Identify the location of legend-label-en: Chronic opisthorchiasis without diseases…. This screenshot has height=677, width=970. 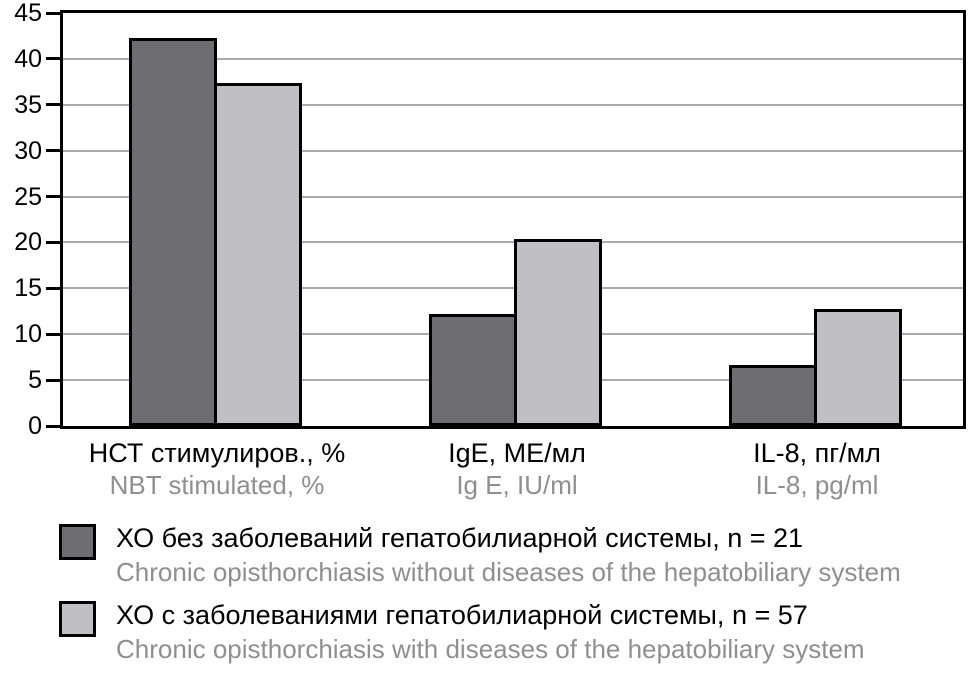
(508, 572).